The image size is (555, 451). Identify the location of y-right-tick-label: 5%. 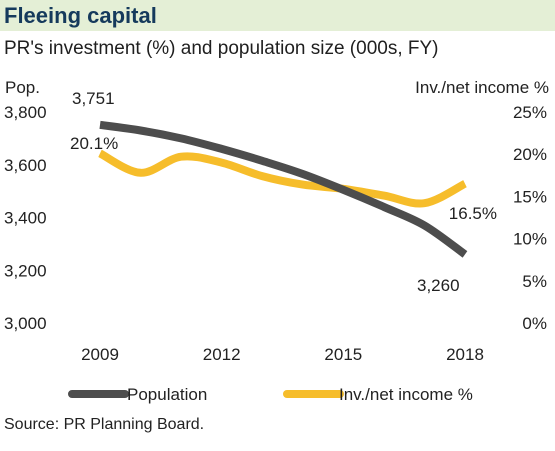
(534, 281).